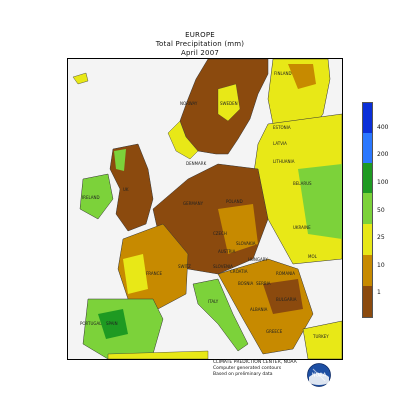 The height and width of the screenshot is (400, 400). I want to click on label-latvia: LATVIA, so click(280, 143).